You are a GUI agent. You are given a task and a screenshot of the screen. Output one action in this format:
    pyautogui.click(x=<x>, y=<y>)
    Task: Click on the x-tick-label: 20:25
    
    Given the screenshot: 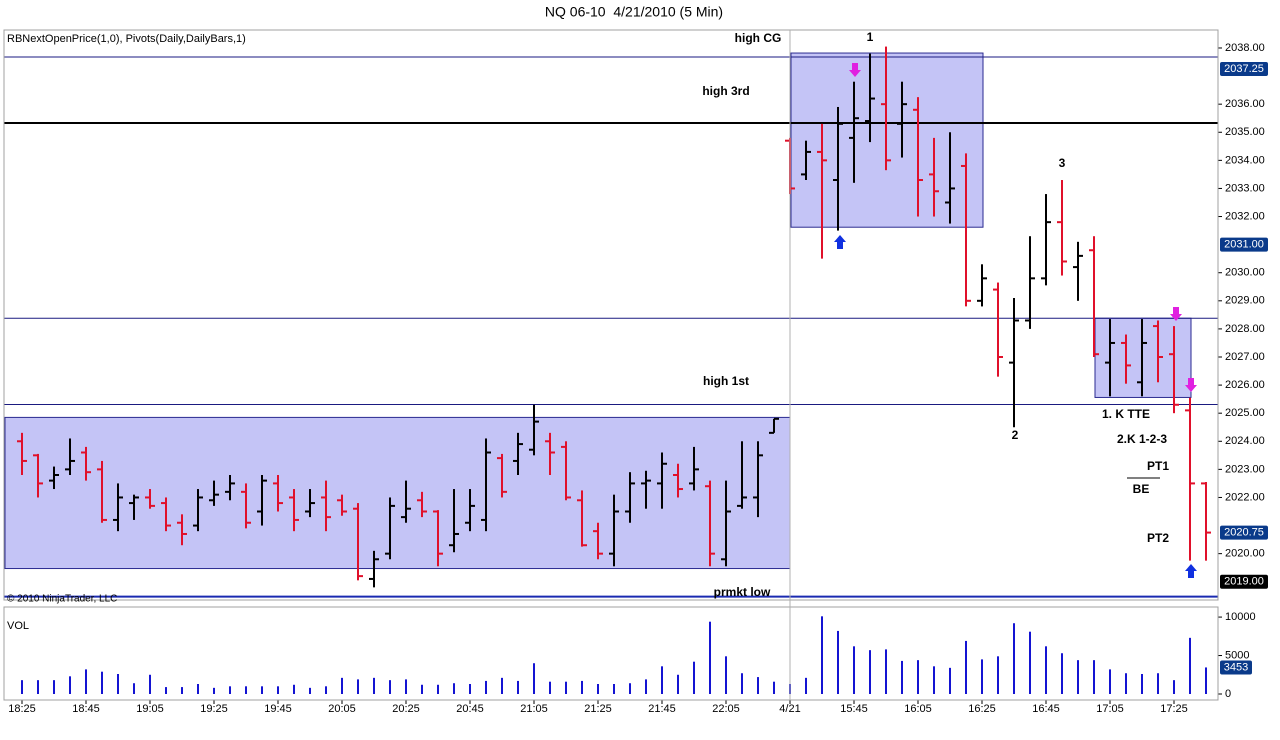 What is the action you would take?
    pyautogui.click(x=406, y=709)
    